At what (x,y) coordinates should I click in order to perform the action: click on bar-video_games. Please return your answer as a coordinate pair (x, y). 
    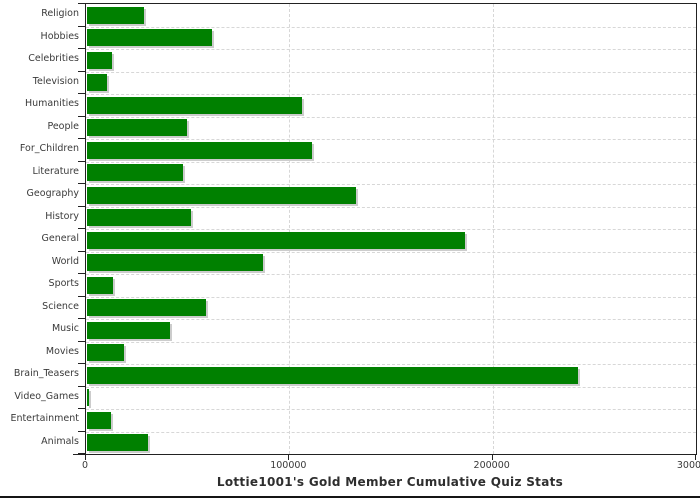
    Looking at the image, I should click on (88, 398).